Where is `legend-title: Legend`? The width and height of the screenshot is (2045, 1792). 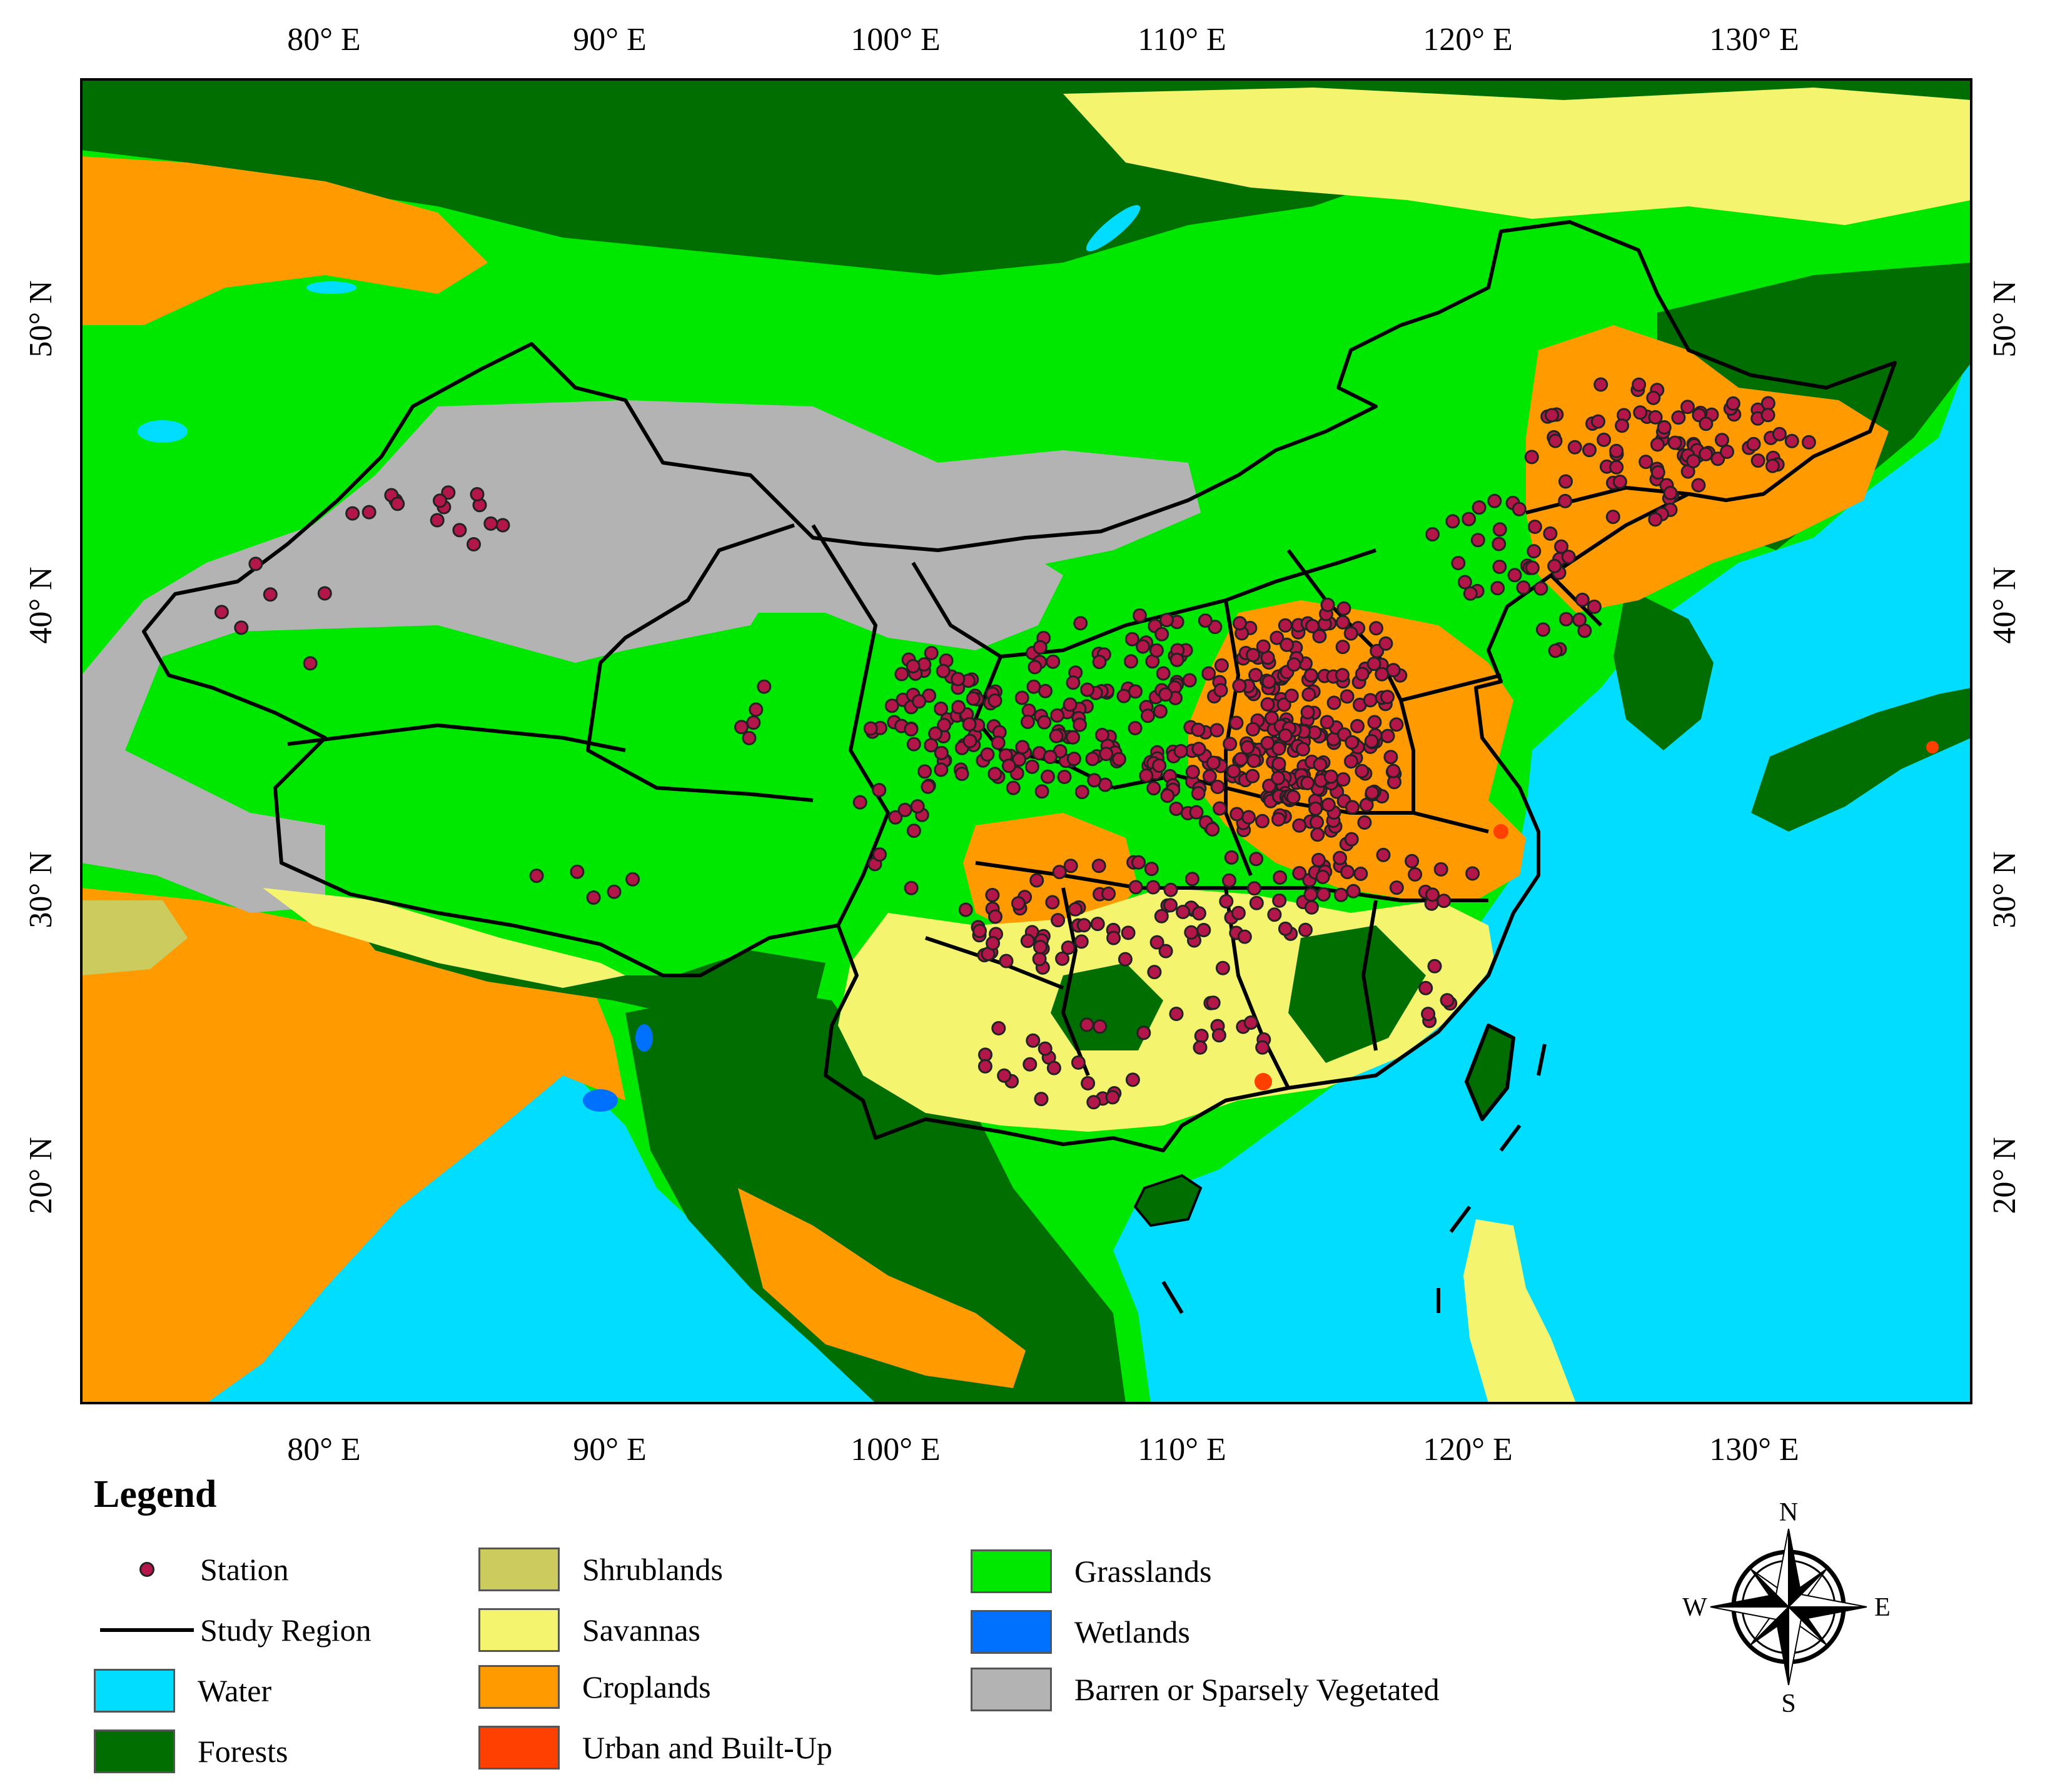
legend-title: Legend is located at coordinates (155, 1494).